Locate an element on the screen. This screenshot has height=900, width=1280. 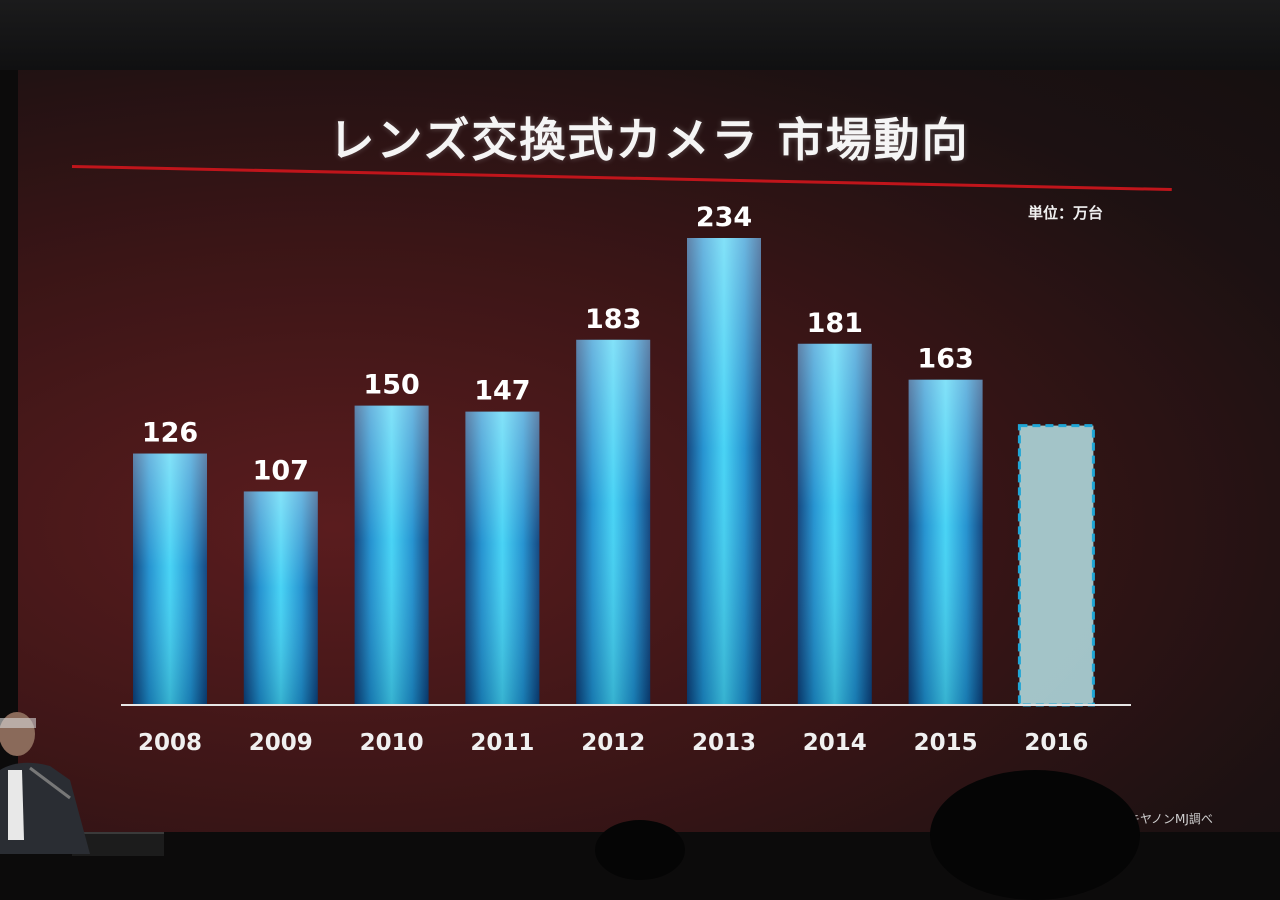
data-label: 181 is located at coordinates (835, 323).